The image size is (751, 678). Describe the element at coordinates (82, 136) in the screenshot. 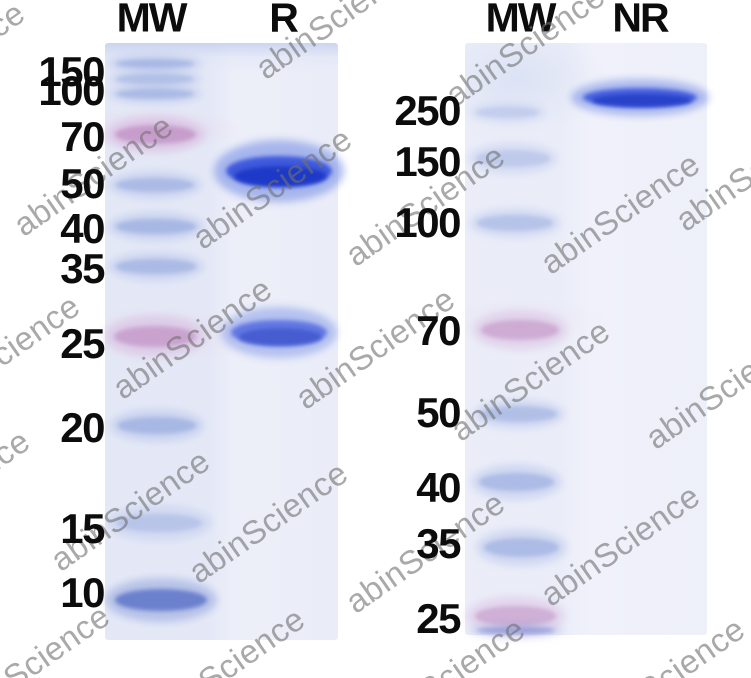

I see `mw-ladder-label-70-left: 70` at that location.